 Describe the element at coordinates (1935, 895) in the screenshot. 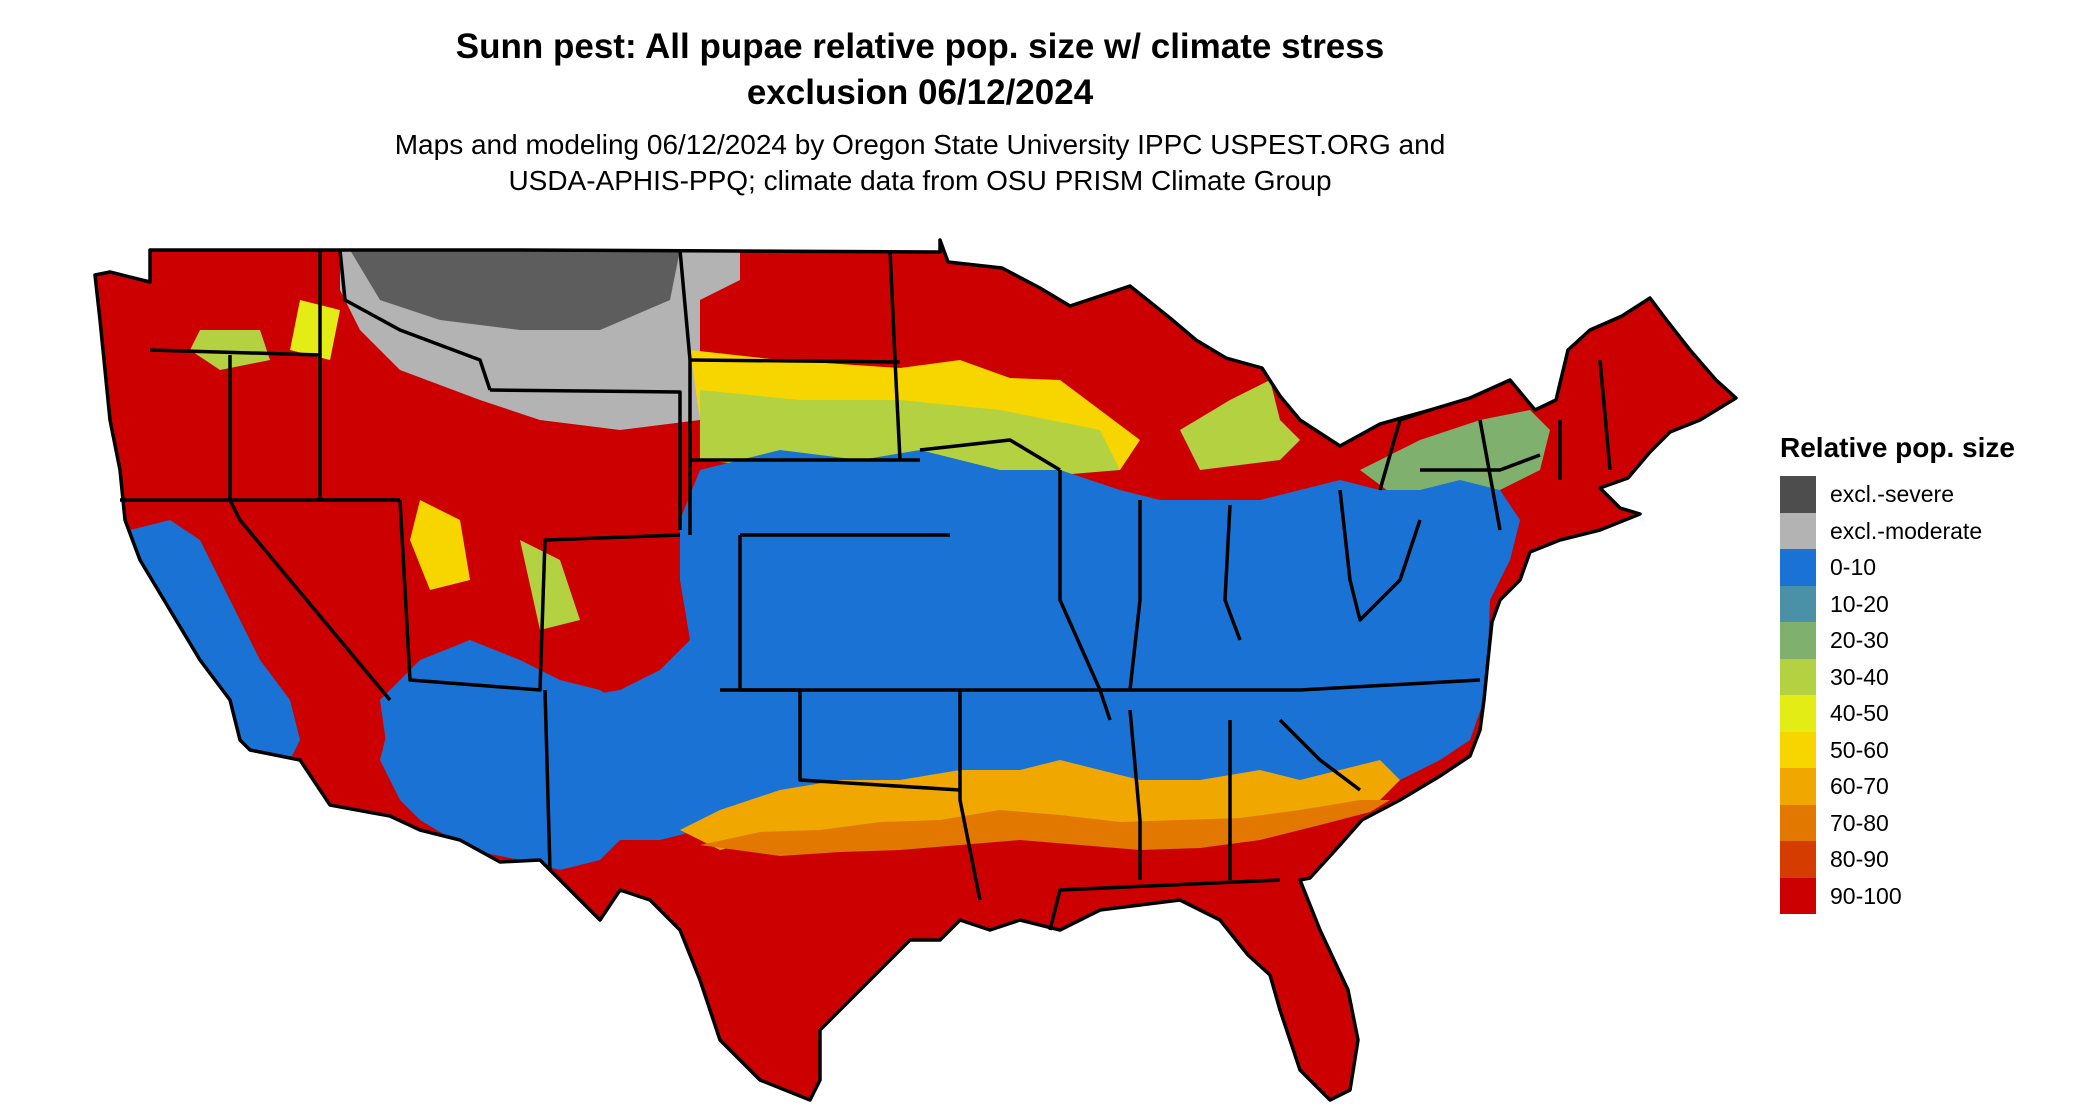

I see `legend-item: 90-100` at that location.